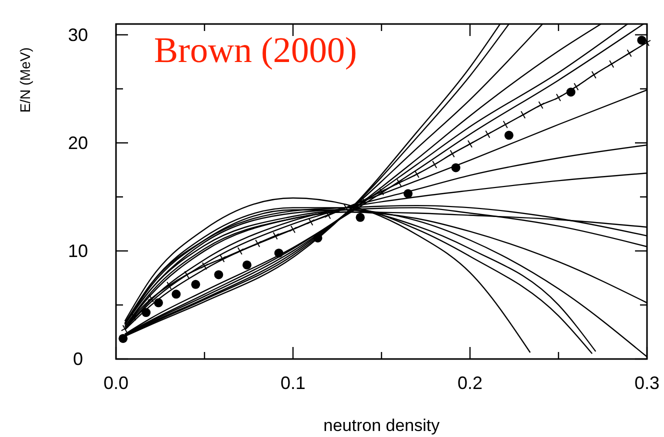 Image resolution: width=664 pixels, height=437 pixels. What do you see at coordinates (381, 425) in the screenshot?
I see `x-axis-title: neutron density` at bounding box center [381, 425].